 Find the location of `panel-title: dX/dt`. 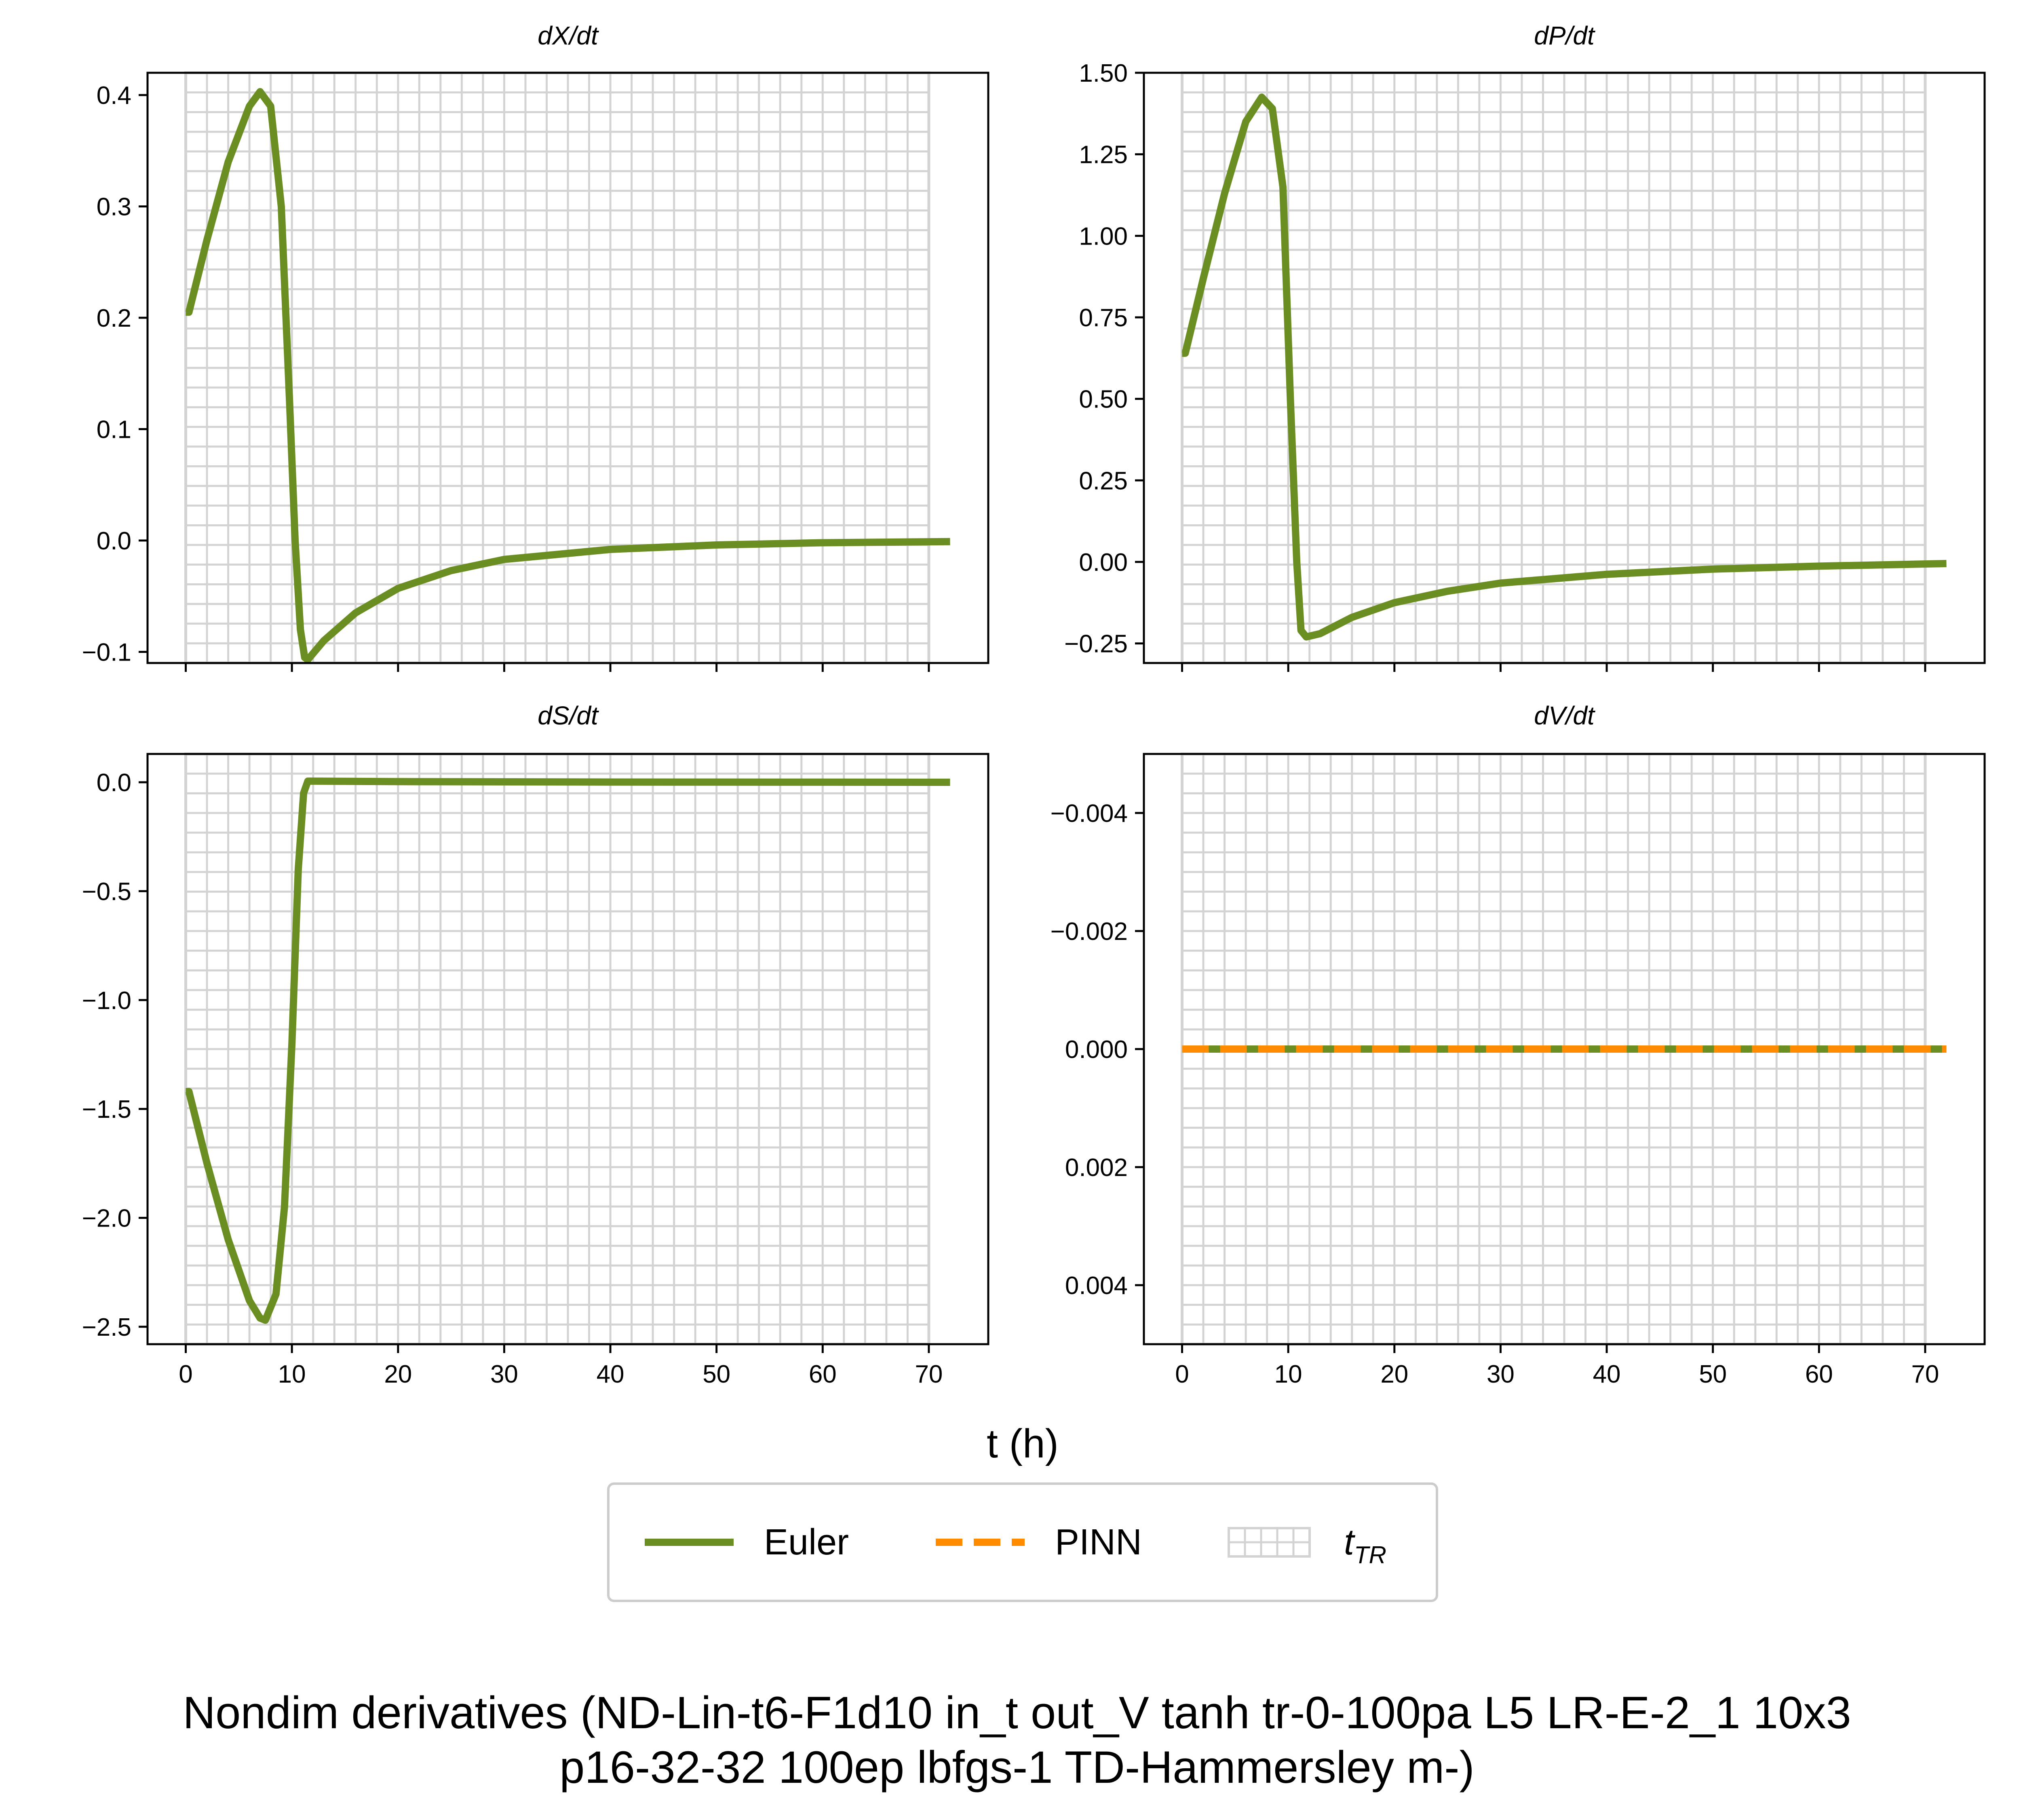

panel-title: dX/dt is located at coordinates (569, 35).